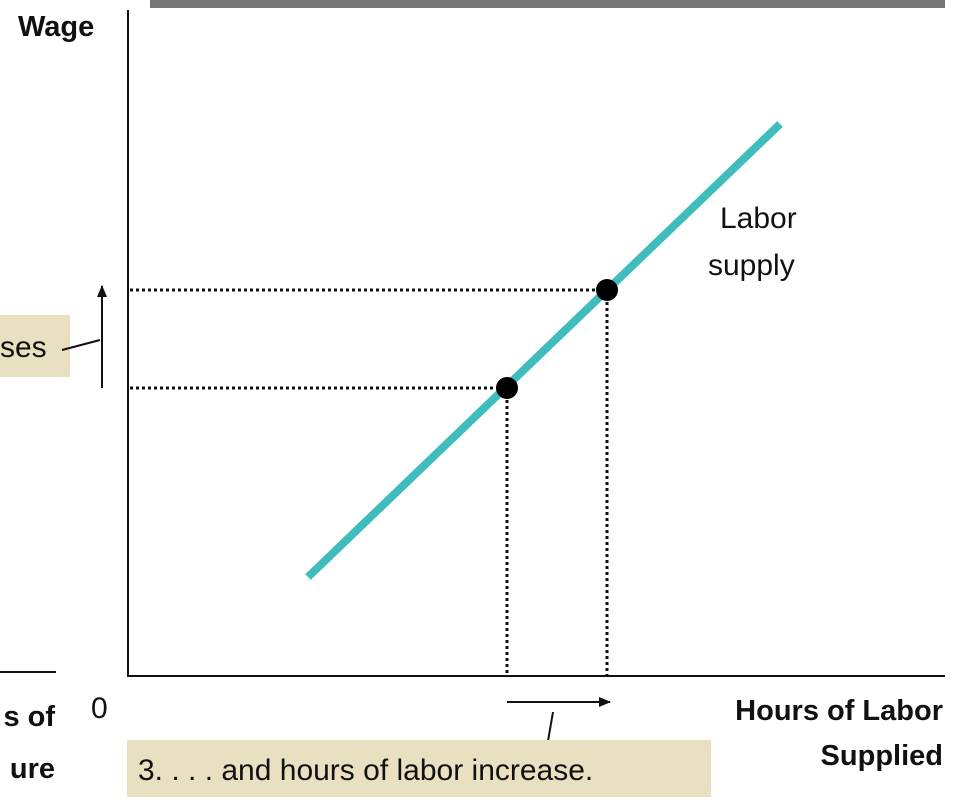  What do you see at coordinates (29, 717) in the screenshot?
I see `cropped-label: s of` at bounding box center [29, 717].